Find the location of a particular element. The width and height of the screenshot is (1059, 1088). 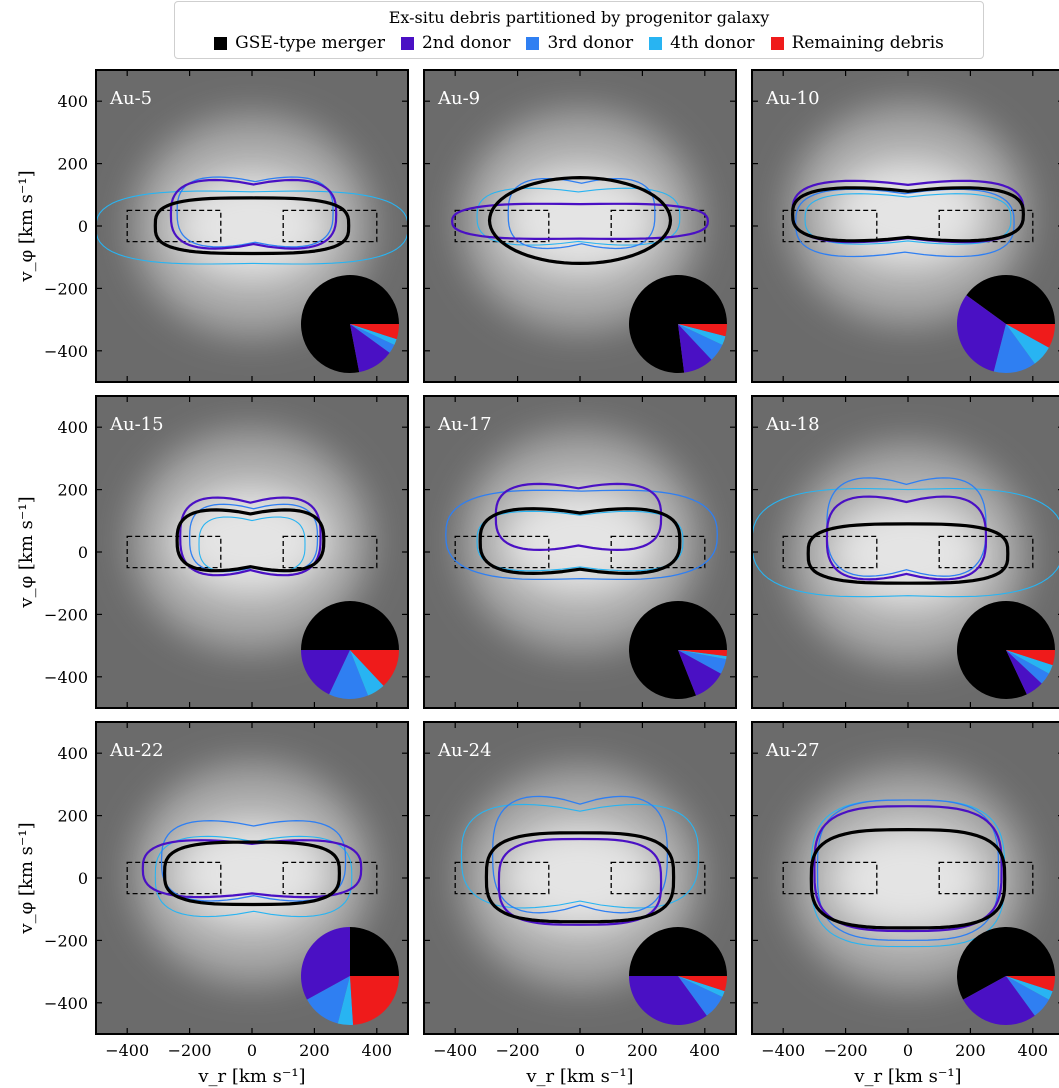

legend-label-2nd-donor: 2nd donor is located at coordinates (466, 43).